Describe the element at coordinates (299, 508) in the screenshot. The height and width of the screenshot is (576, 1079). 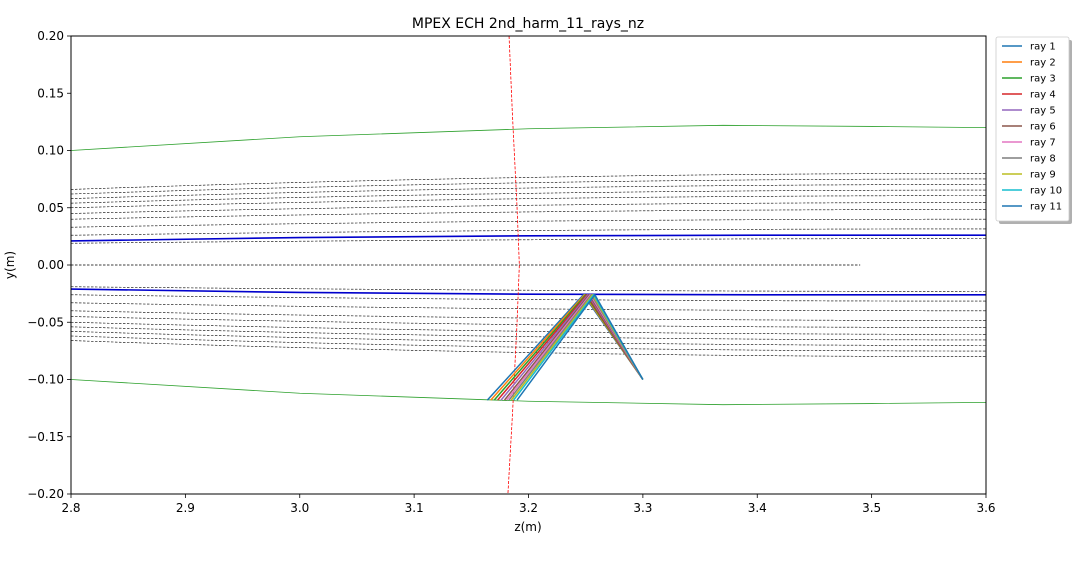
I see `x-tick-label: 3.0` at that location.